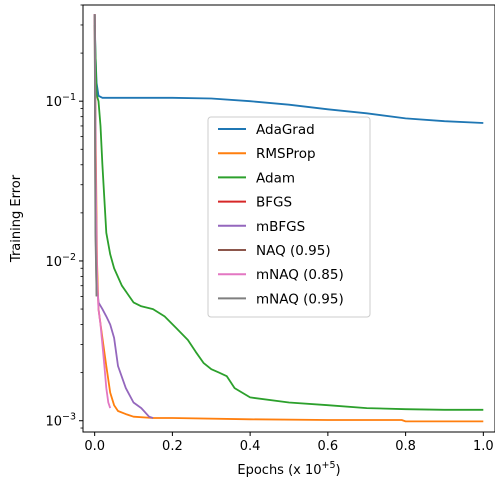 This screenshot has height=486, width=495. I want to click on x-tick-label: 0.8, so click(405, 446).